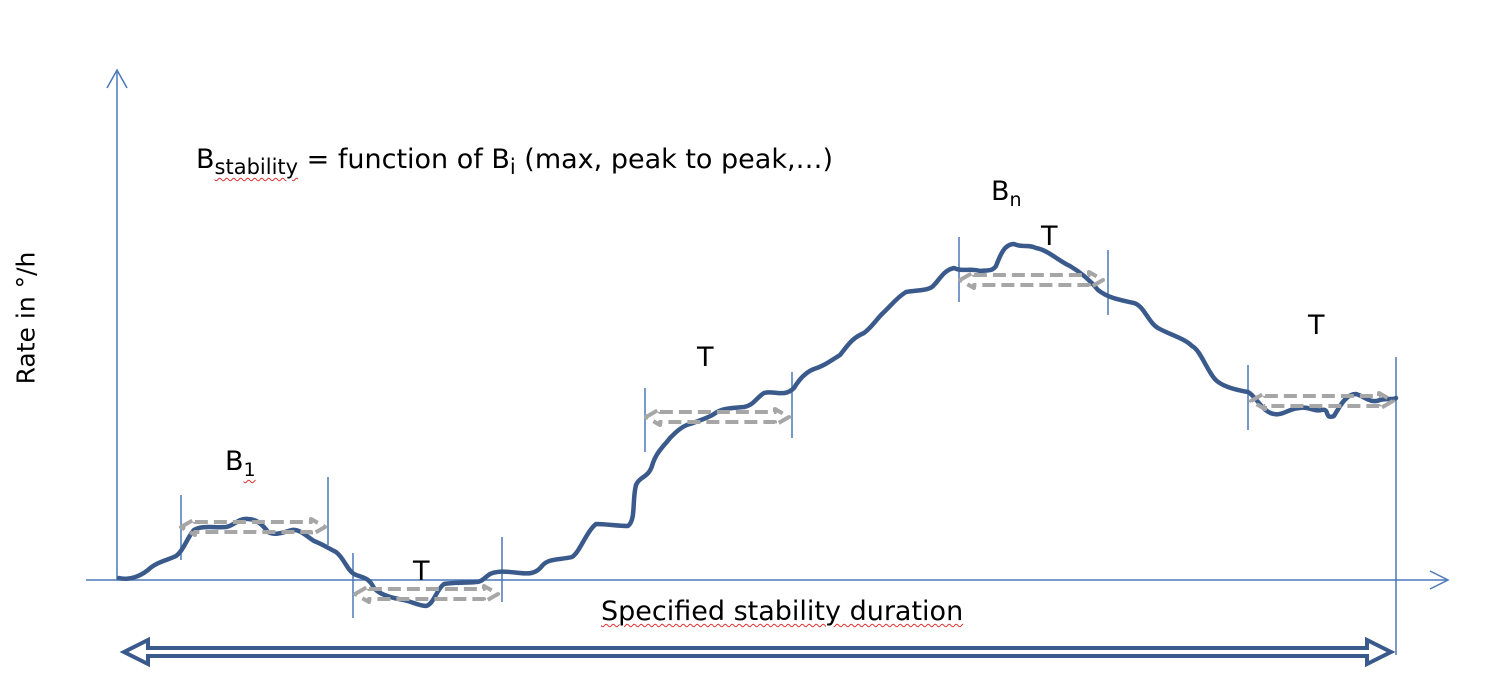  What do you see at coordinates (253, 527) in the screenshot?
I see `window-arrow-b1` at bounding box center [253, 527].